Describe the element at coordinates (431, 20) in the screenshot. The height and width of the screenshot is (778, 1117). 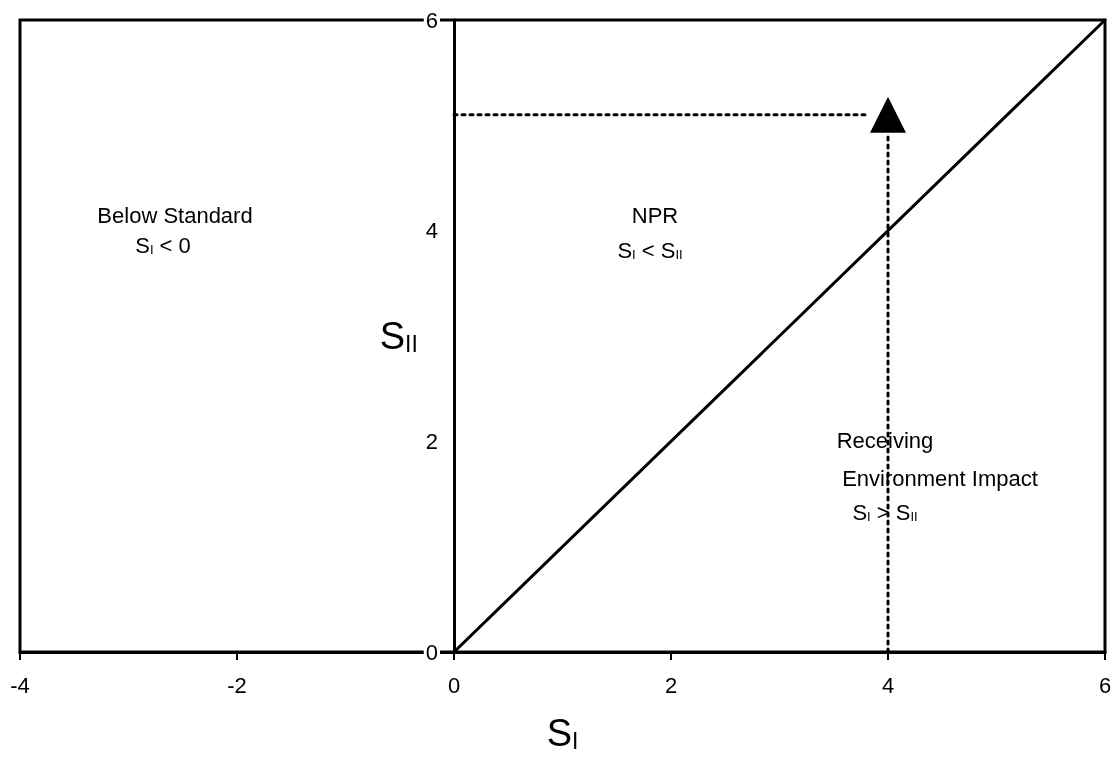
I see `y-tick-label: 6` at that location.